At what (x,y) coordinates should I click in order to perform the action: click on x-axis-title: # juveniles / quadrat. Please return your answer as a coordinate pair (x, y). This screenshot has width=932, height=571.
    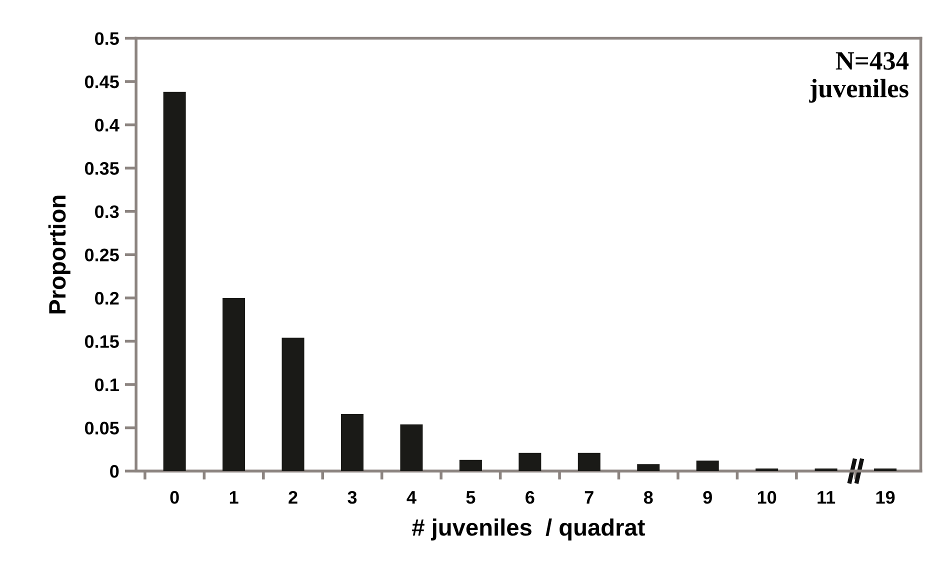
    Looking at the image, I should click on (528, 529).